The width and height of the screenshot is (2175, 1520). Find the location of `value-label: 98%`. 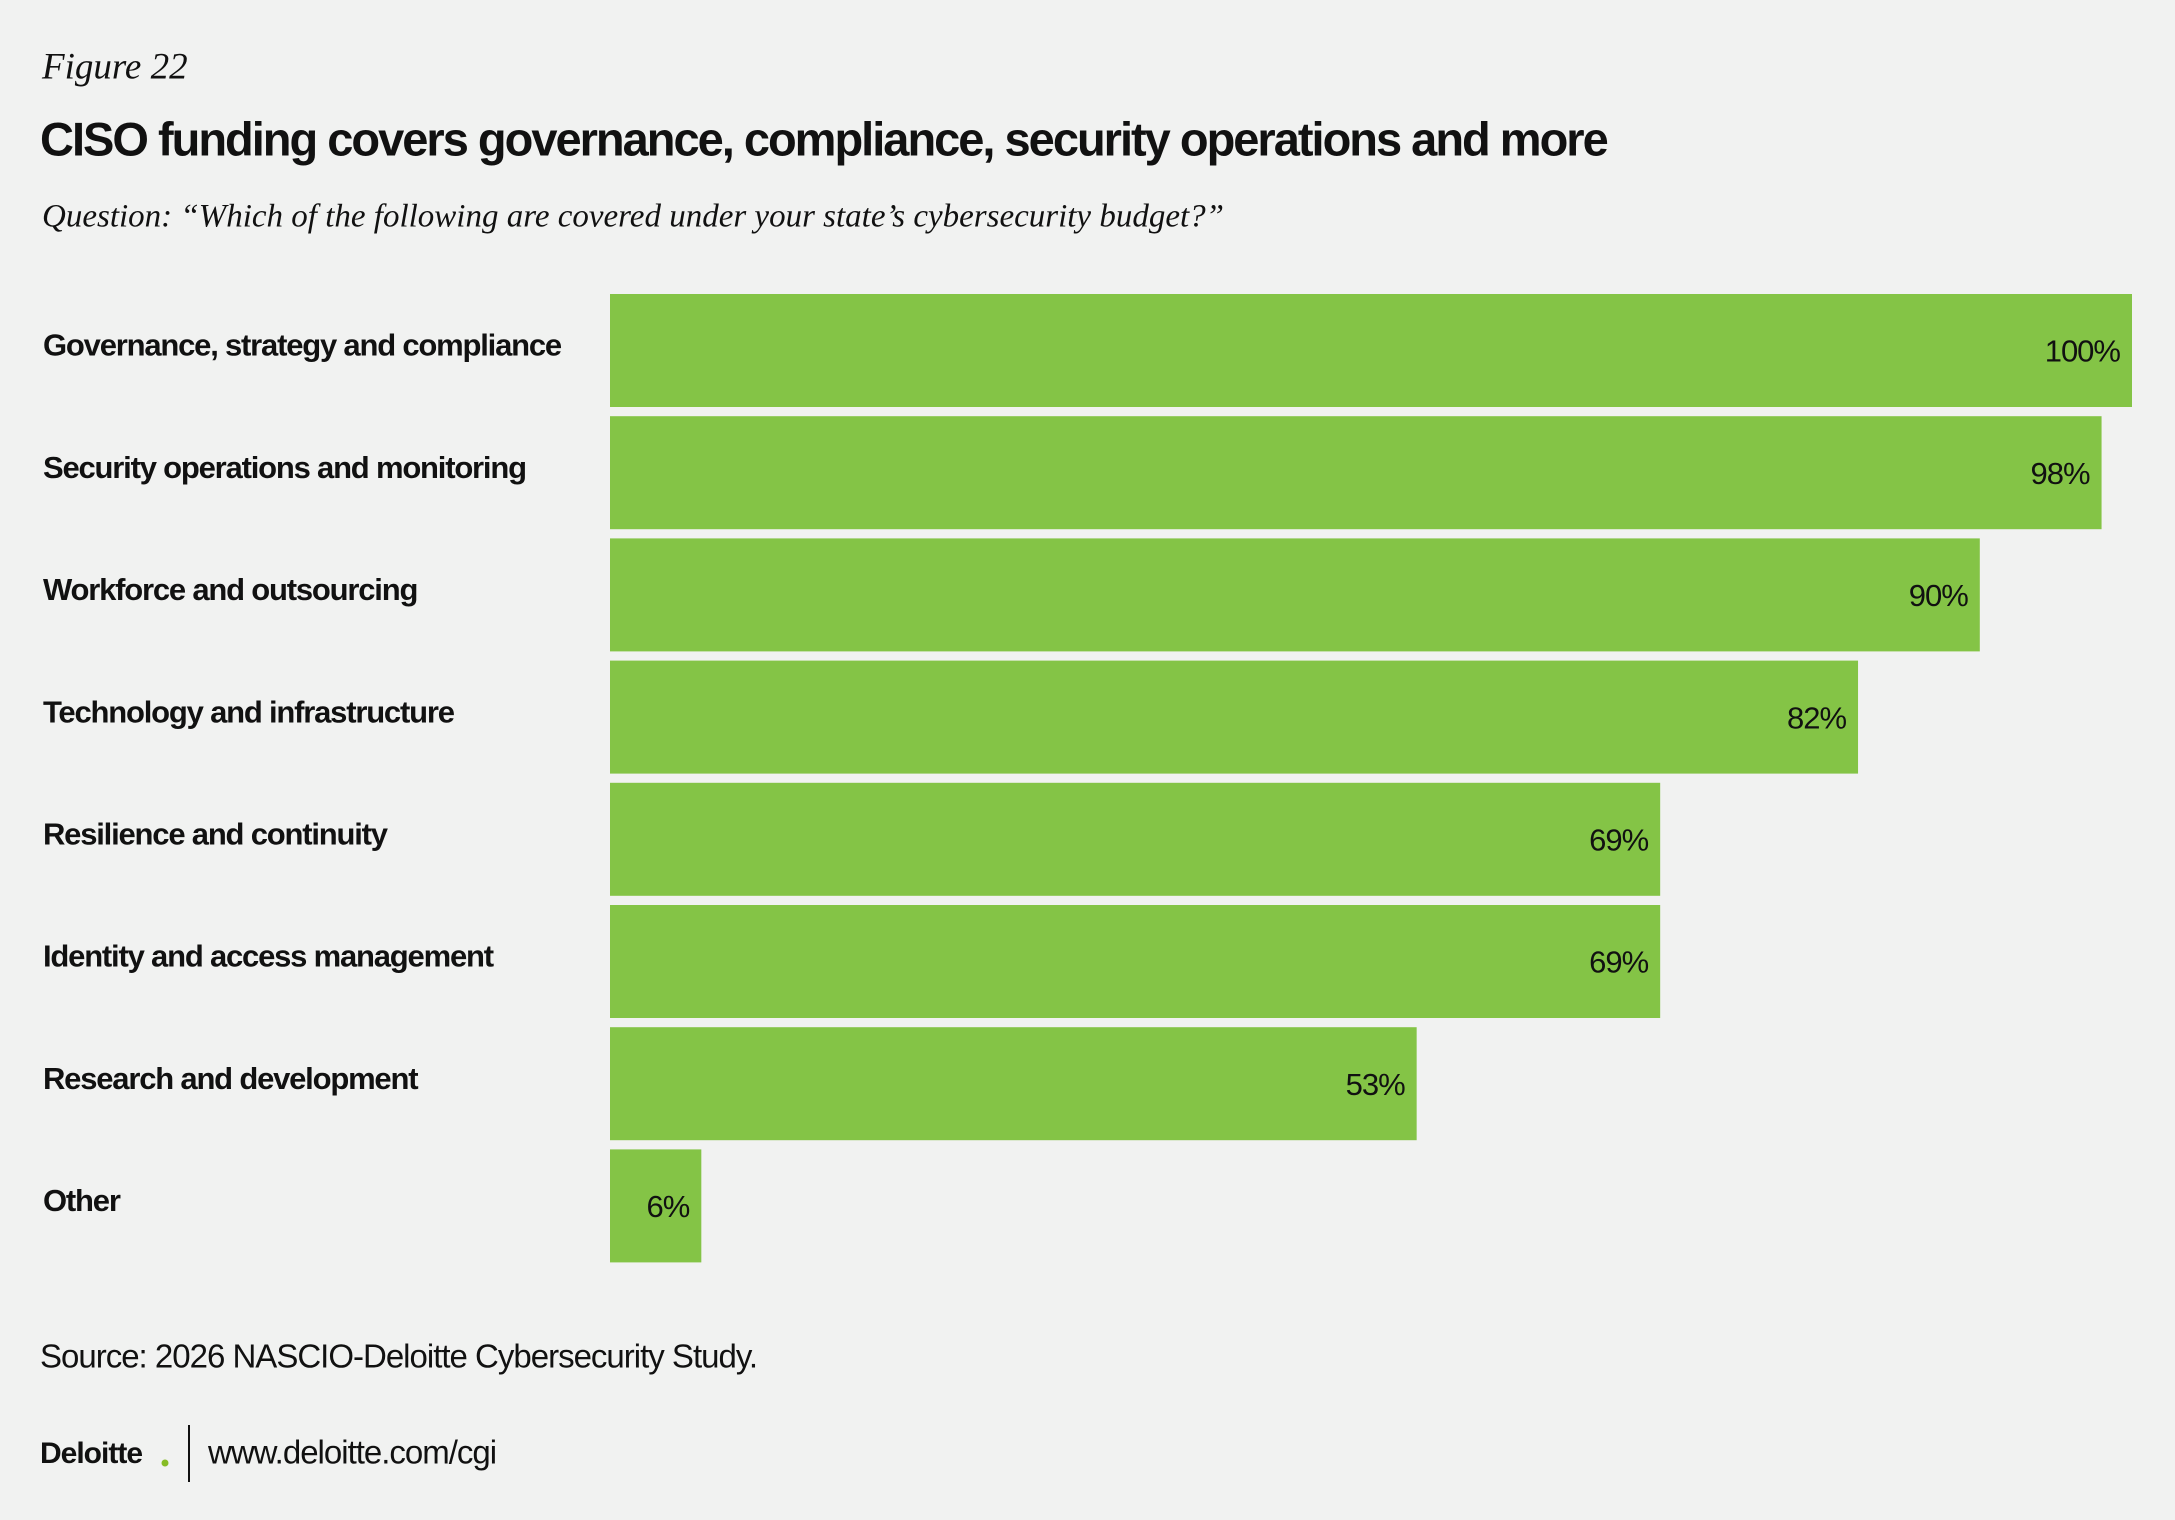

value-label: 98% is located at coordinates (2060, 473).